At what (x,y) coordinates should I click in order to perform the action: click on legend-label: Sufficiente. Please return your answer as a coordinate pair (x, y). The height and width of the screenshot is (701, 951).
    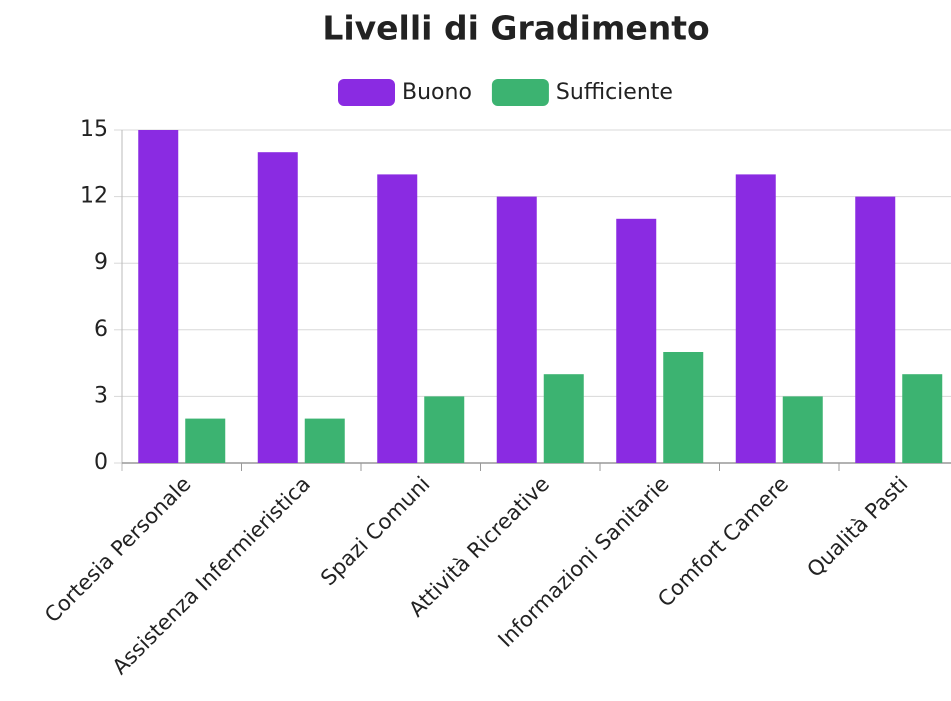
    Looking at the image, I should click on (614, 92).